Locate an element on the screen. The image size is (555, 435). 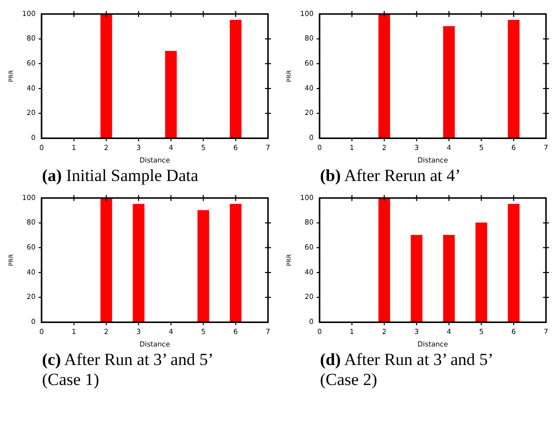
text: (a) Initial Sample Data is located at coordinates (121, 176).